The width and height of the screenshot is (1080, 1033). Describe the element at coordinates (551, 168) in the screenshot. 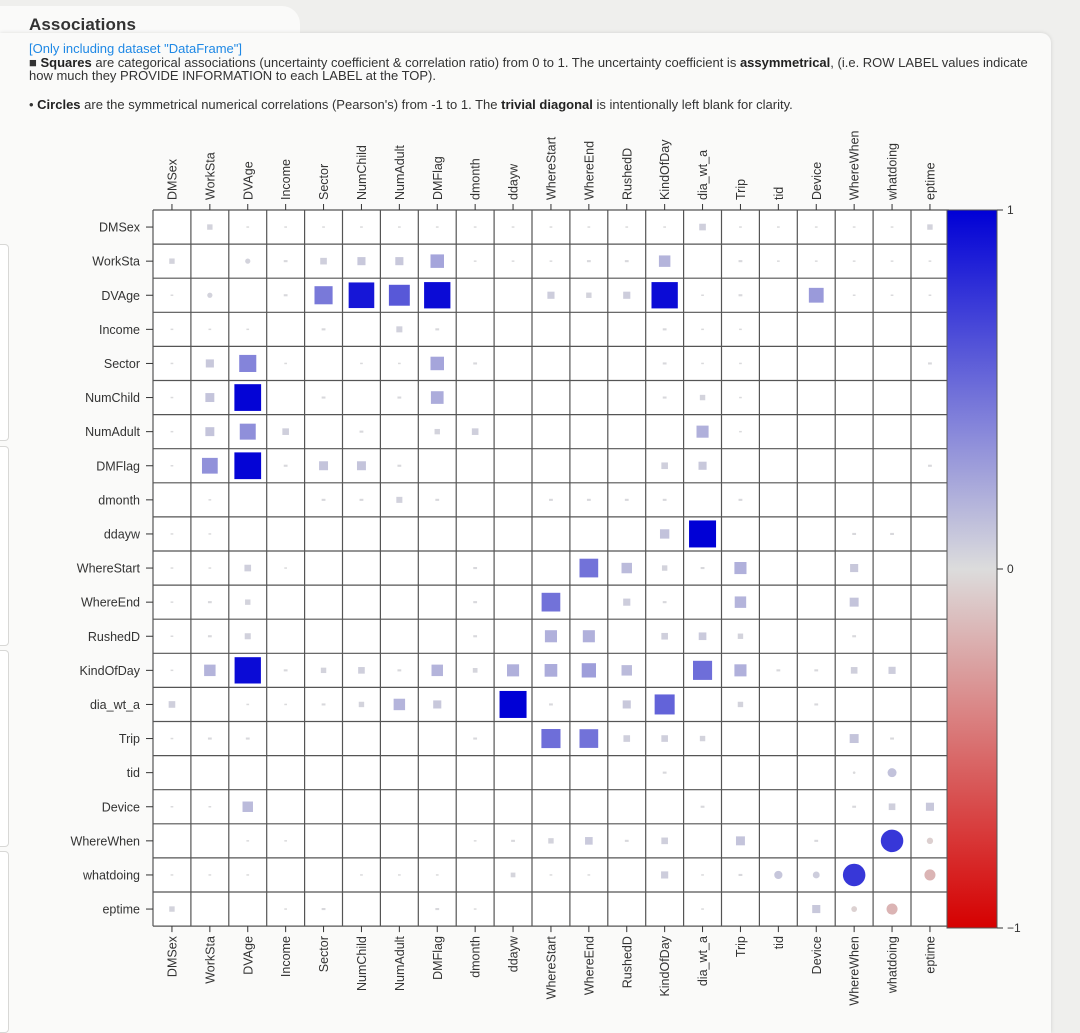

I see `column-label-top: WhereStart` at that location.